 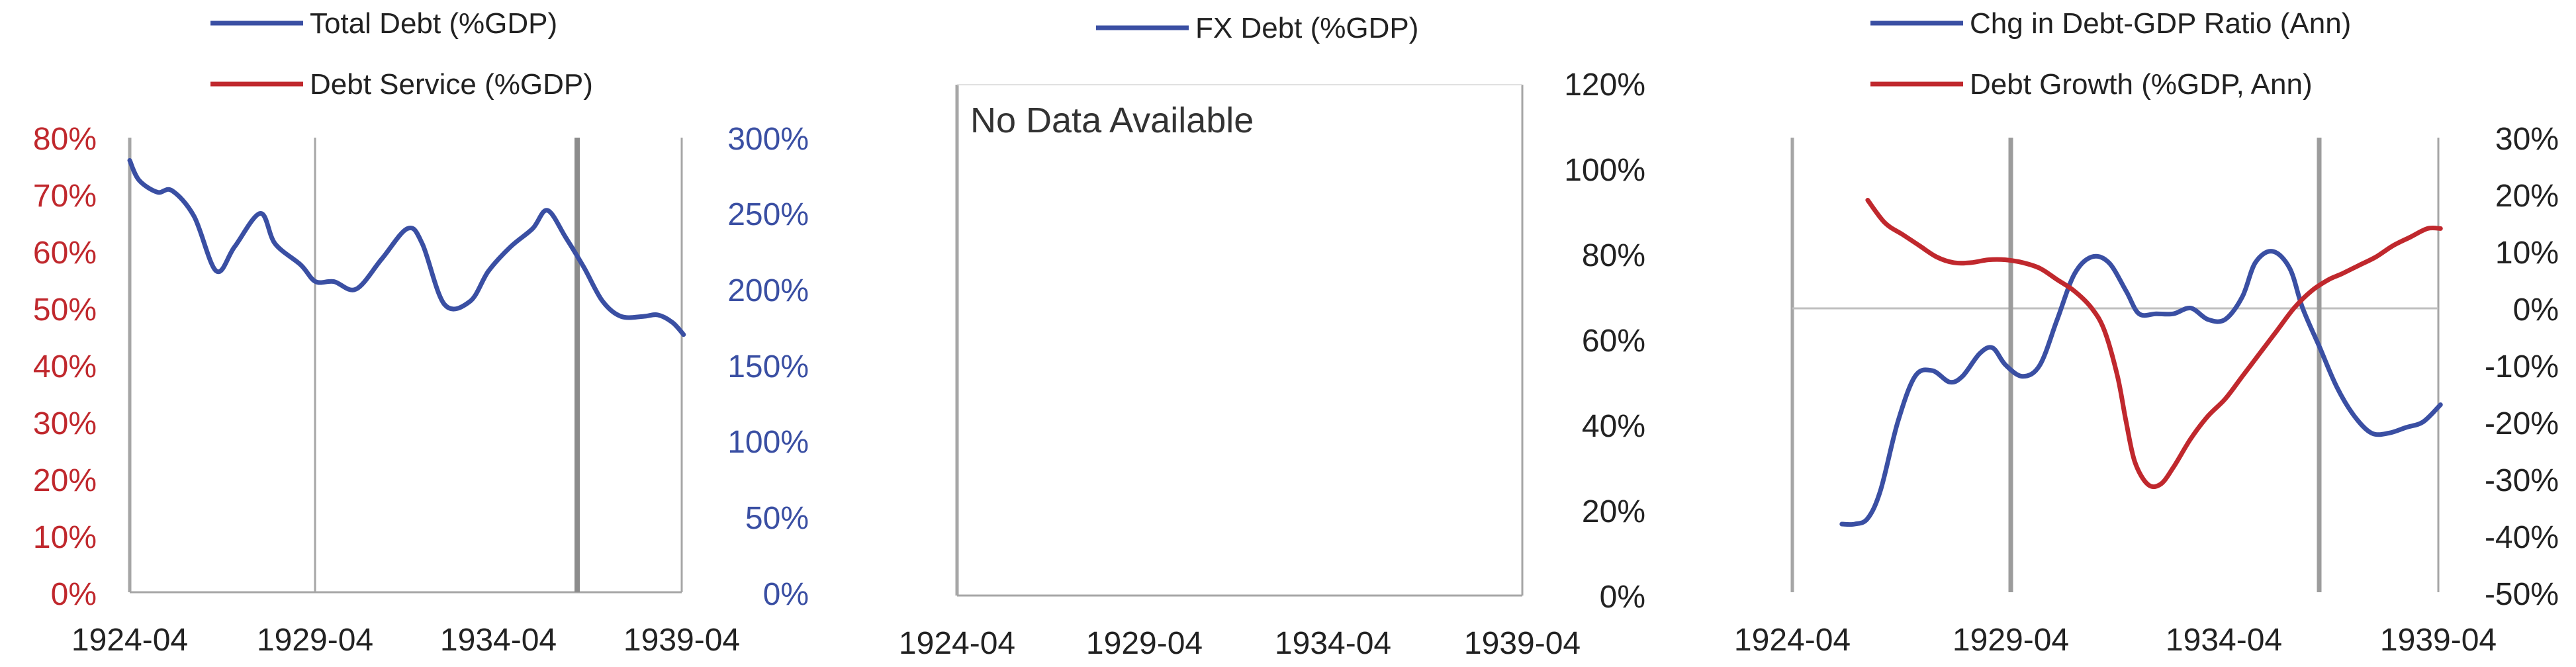 I want to click on chart-1-plot-frame, so click(x=406, y=366).